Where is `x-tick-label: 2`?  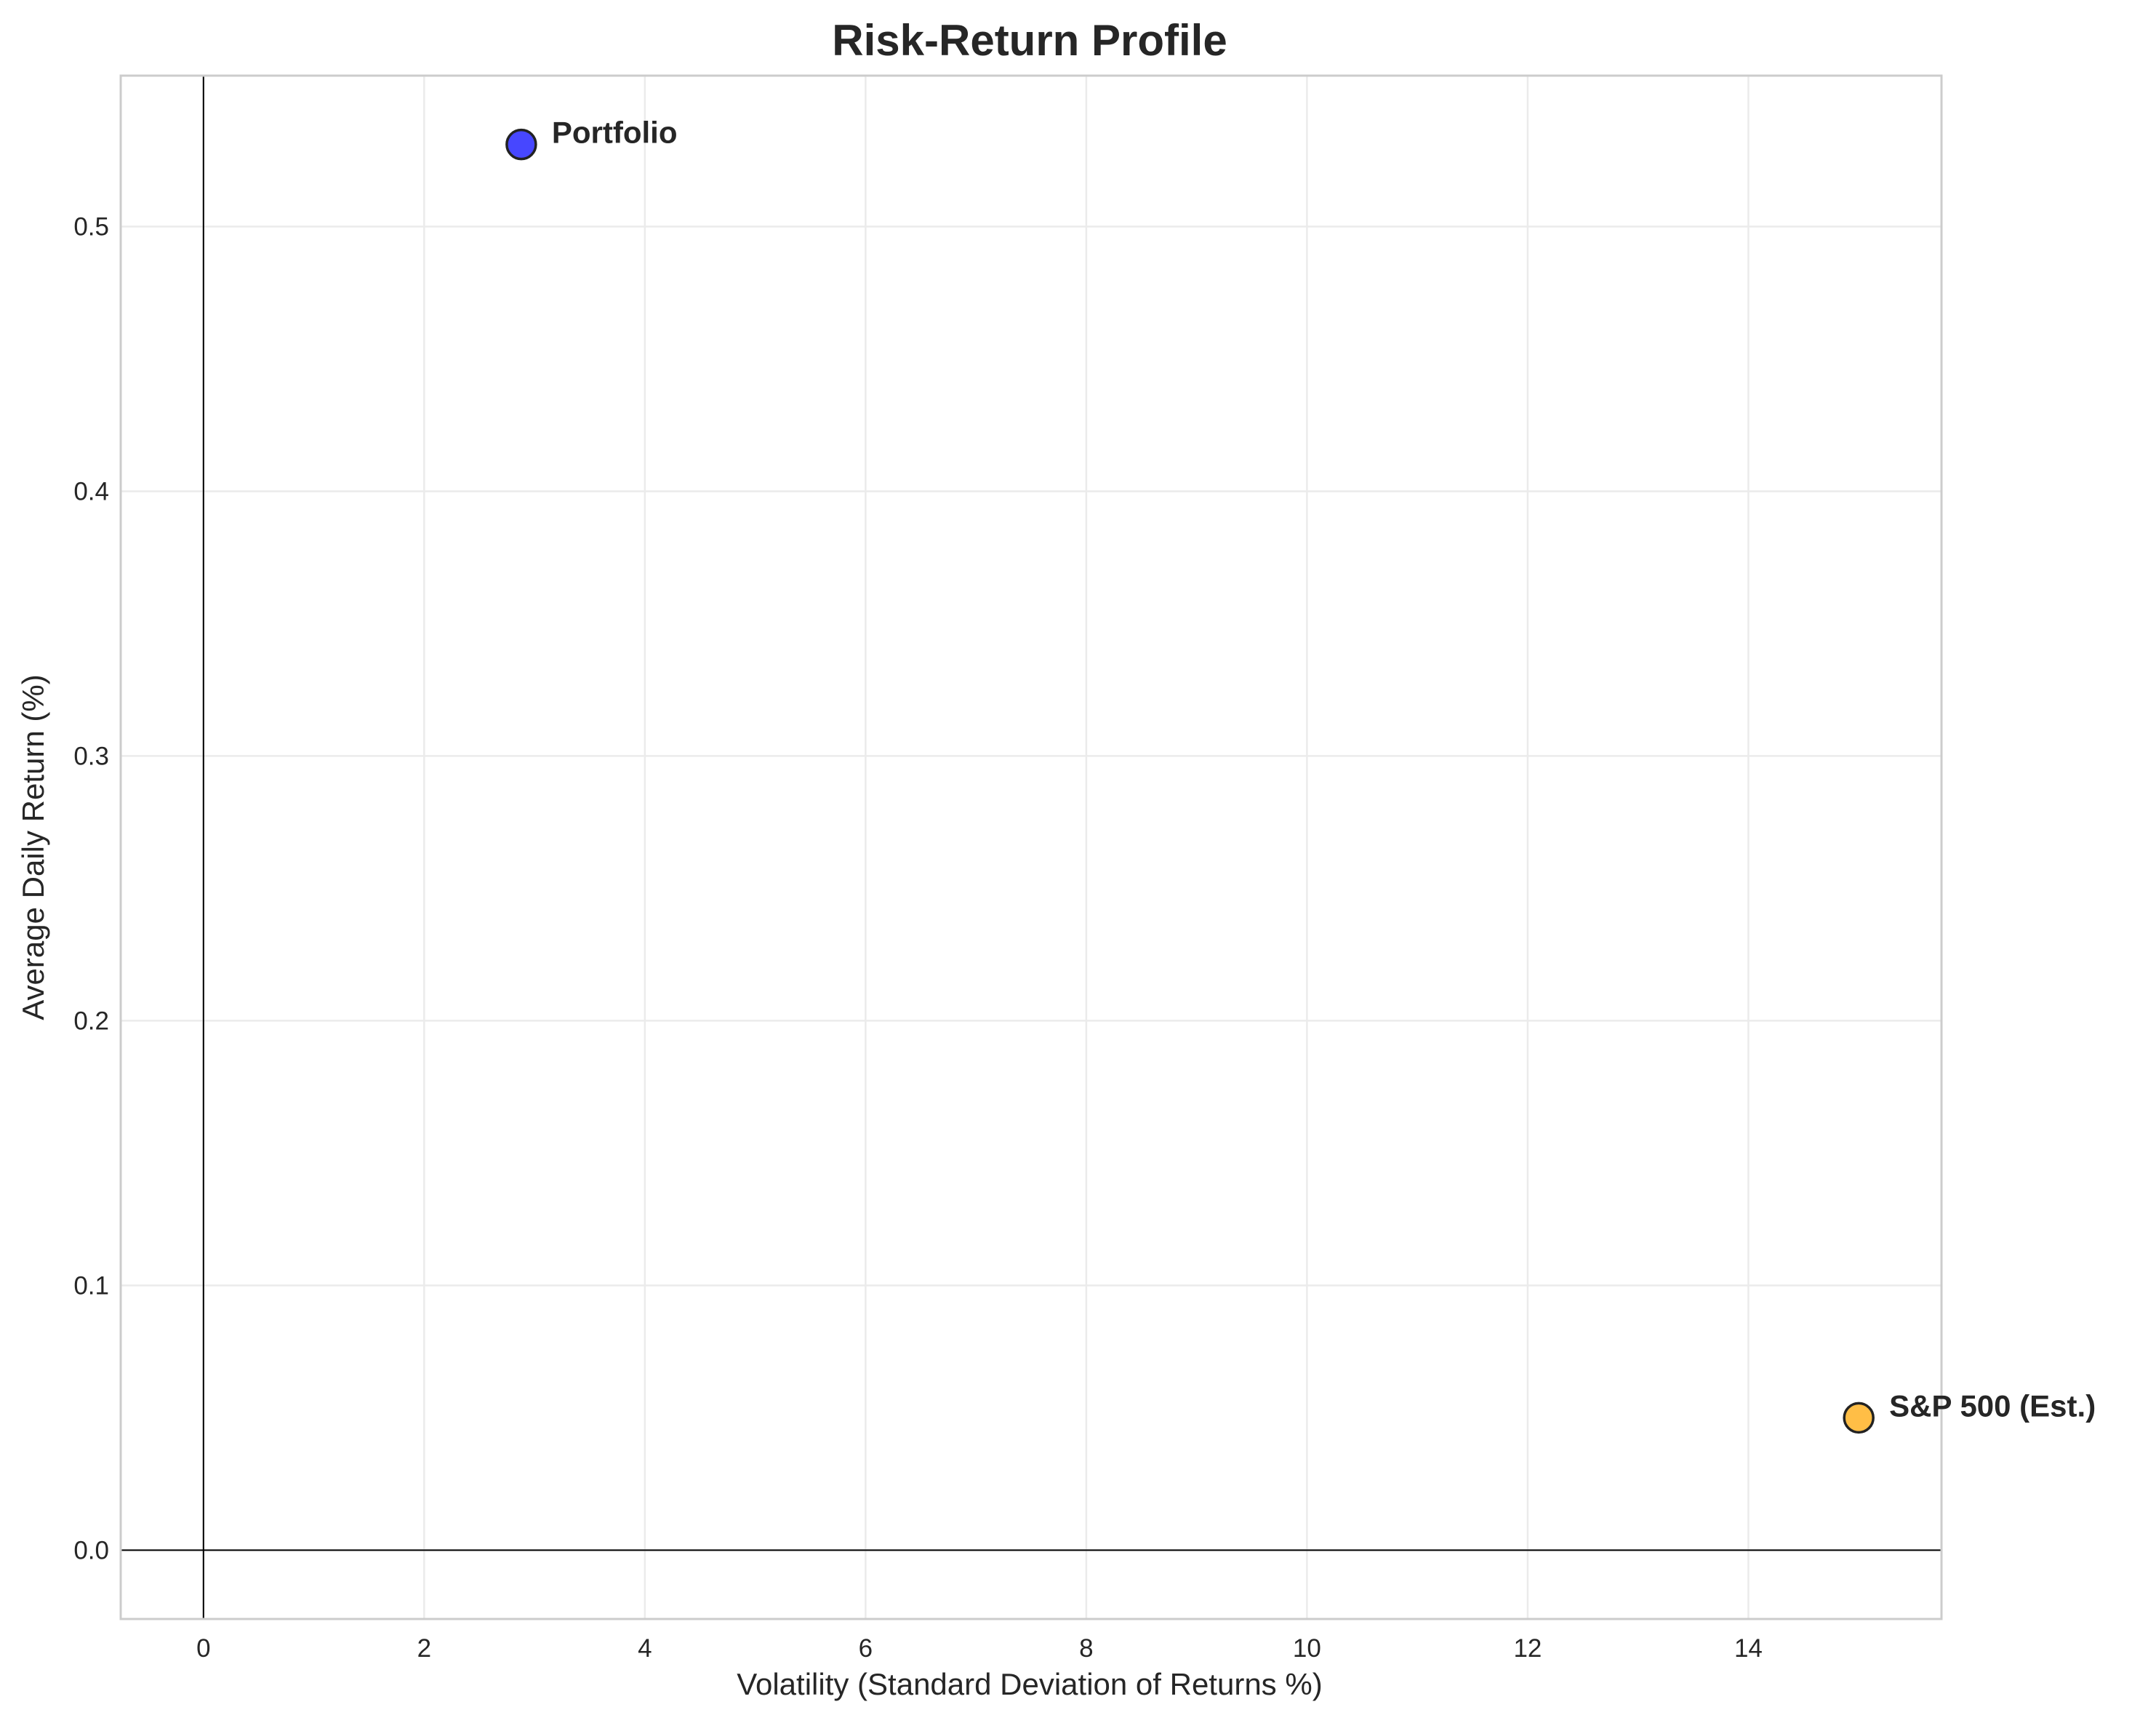 x-tick-label: 2 is located at coordinates (424, 1648).